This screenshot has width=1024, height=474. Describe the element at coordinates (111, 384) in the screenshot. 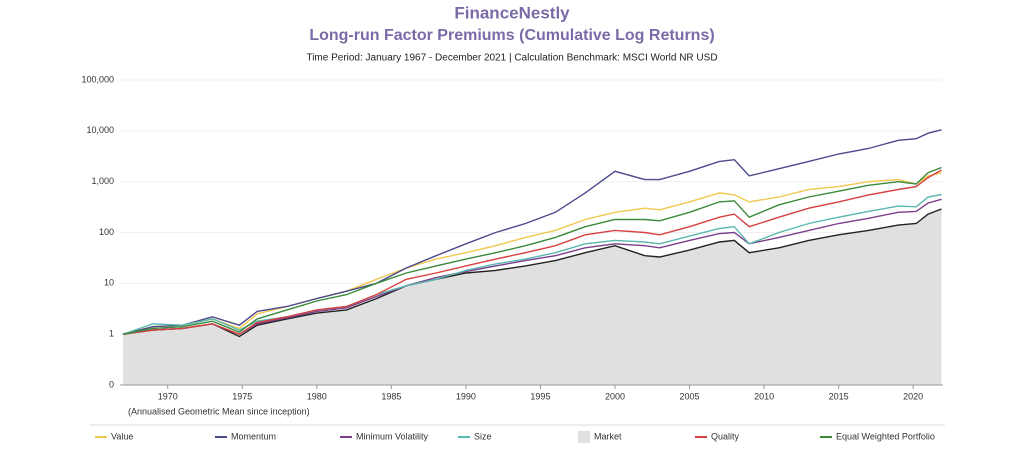

I see `y-tick-label: 0` at that location.